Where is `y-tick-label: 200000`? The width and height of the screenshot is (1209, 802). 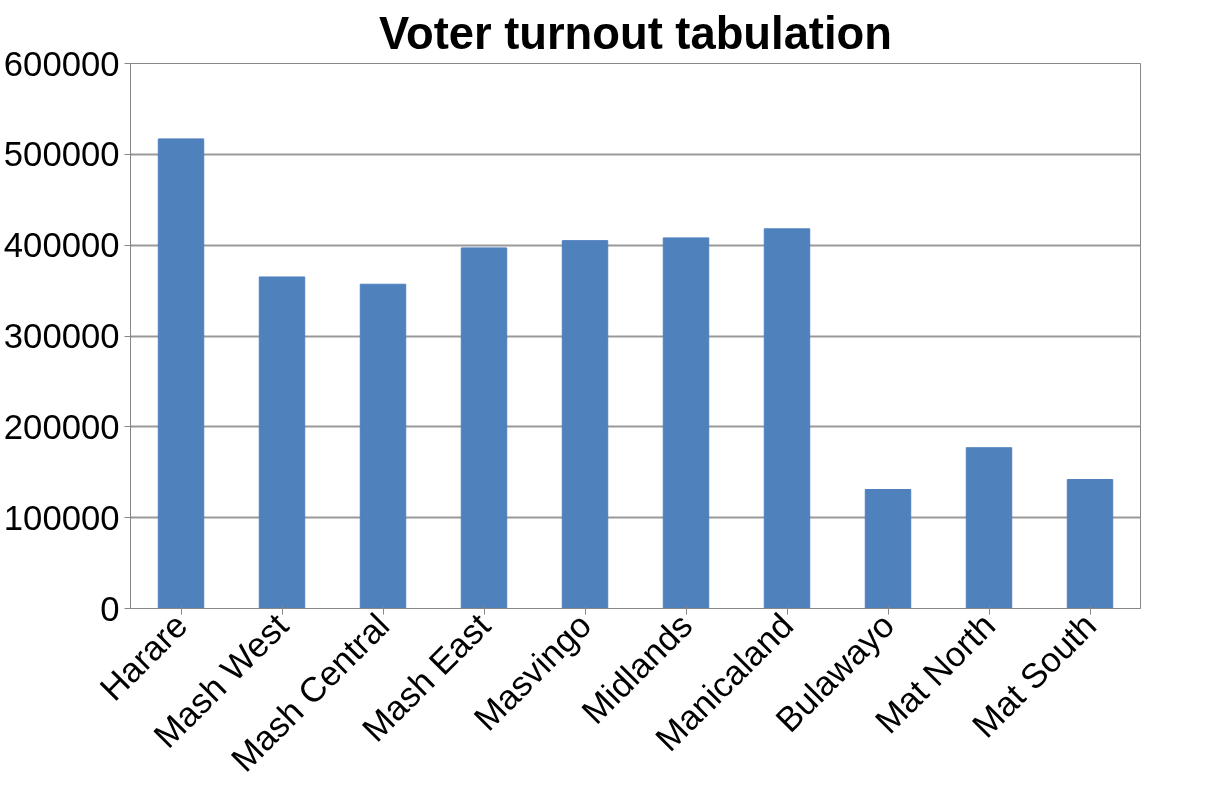 y-tick-label: 200000 is located at coordinates (61, 426).